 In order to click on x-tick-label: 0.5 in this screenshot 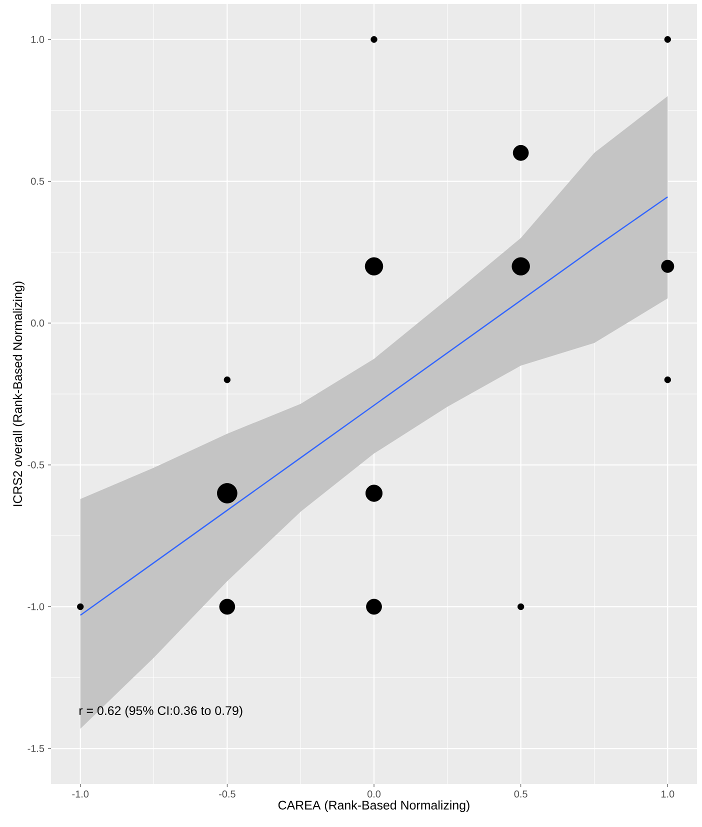, I will do `click(521, 794)`.